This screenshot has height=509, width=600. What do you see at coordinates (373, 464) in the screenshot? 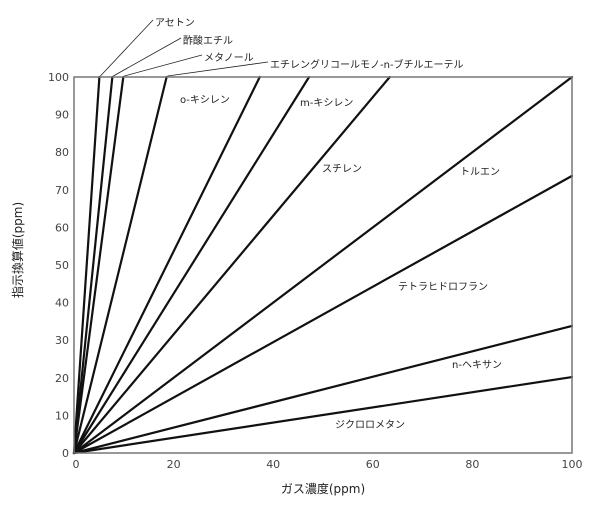
I see `x-tick-label: 60` at bounding box center [373, 464].